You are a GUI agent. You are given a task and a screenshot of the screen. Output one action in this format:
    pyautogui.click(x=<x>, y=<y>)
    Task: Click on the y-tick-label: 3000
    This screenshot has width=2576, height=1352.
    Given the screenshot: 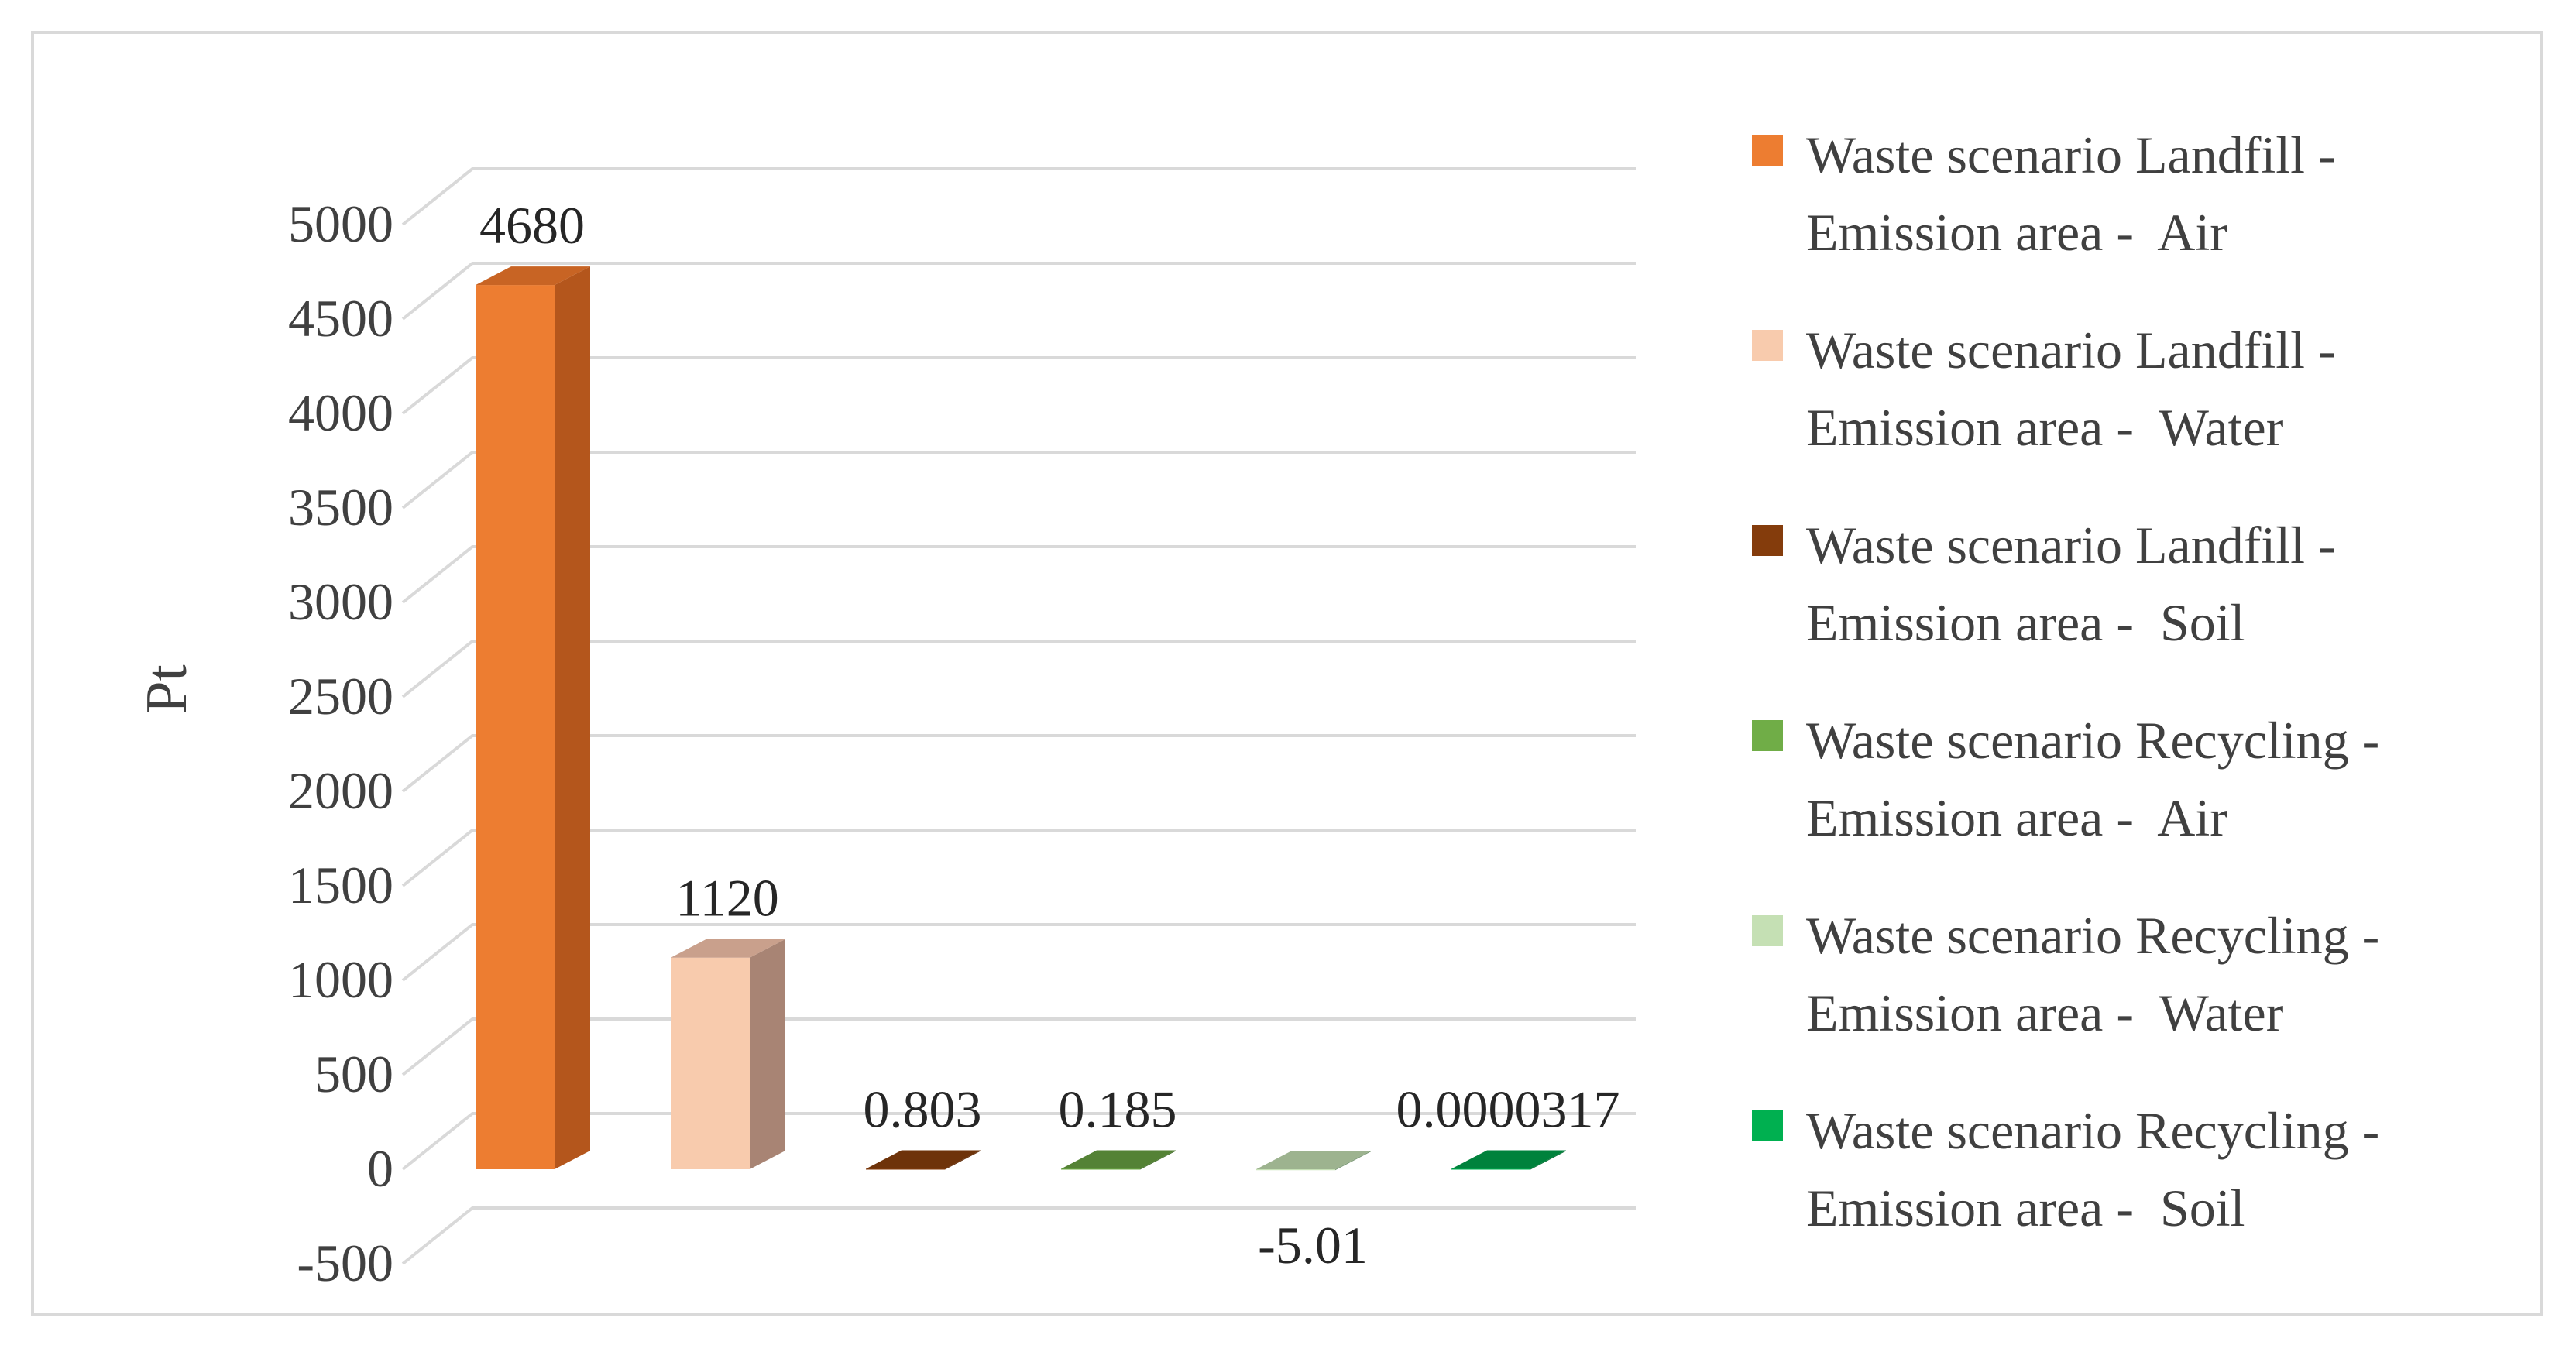 What is the action you would take?
    pyautogui.click(x=340, y=601)
    